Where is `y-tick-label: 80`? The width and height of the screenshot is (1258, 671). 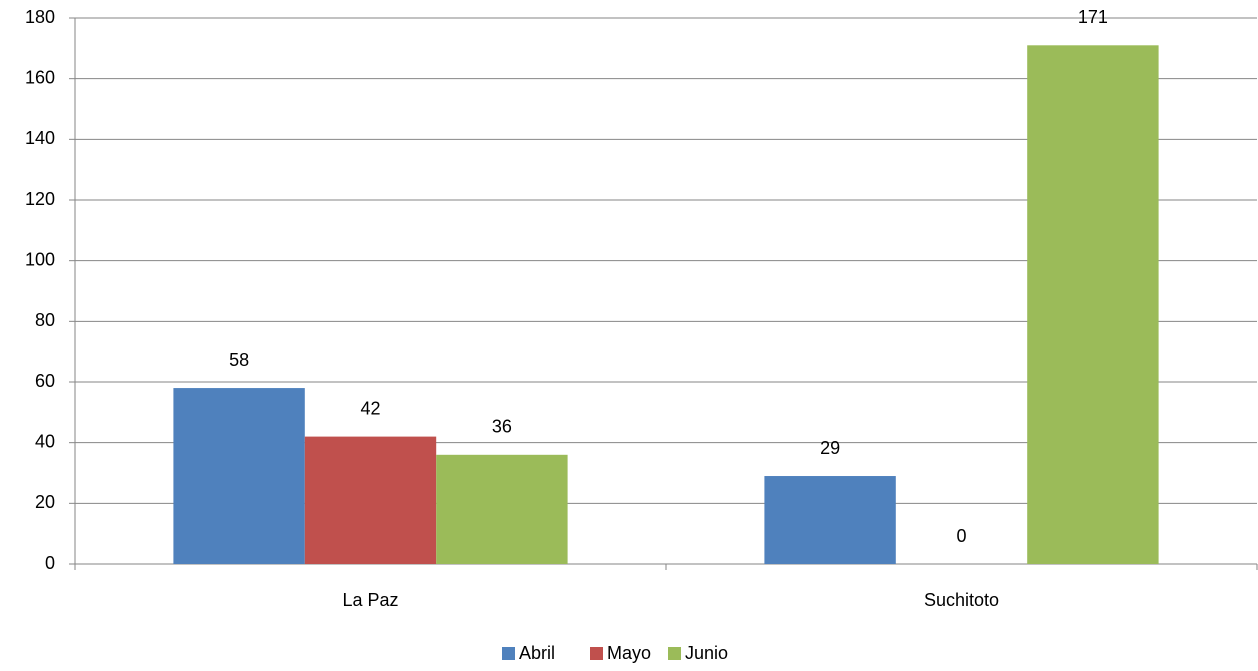
y-tick-label: 80 is located at coordinates (45, 320).